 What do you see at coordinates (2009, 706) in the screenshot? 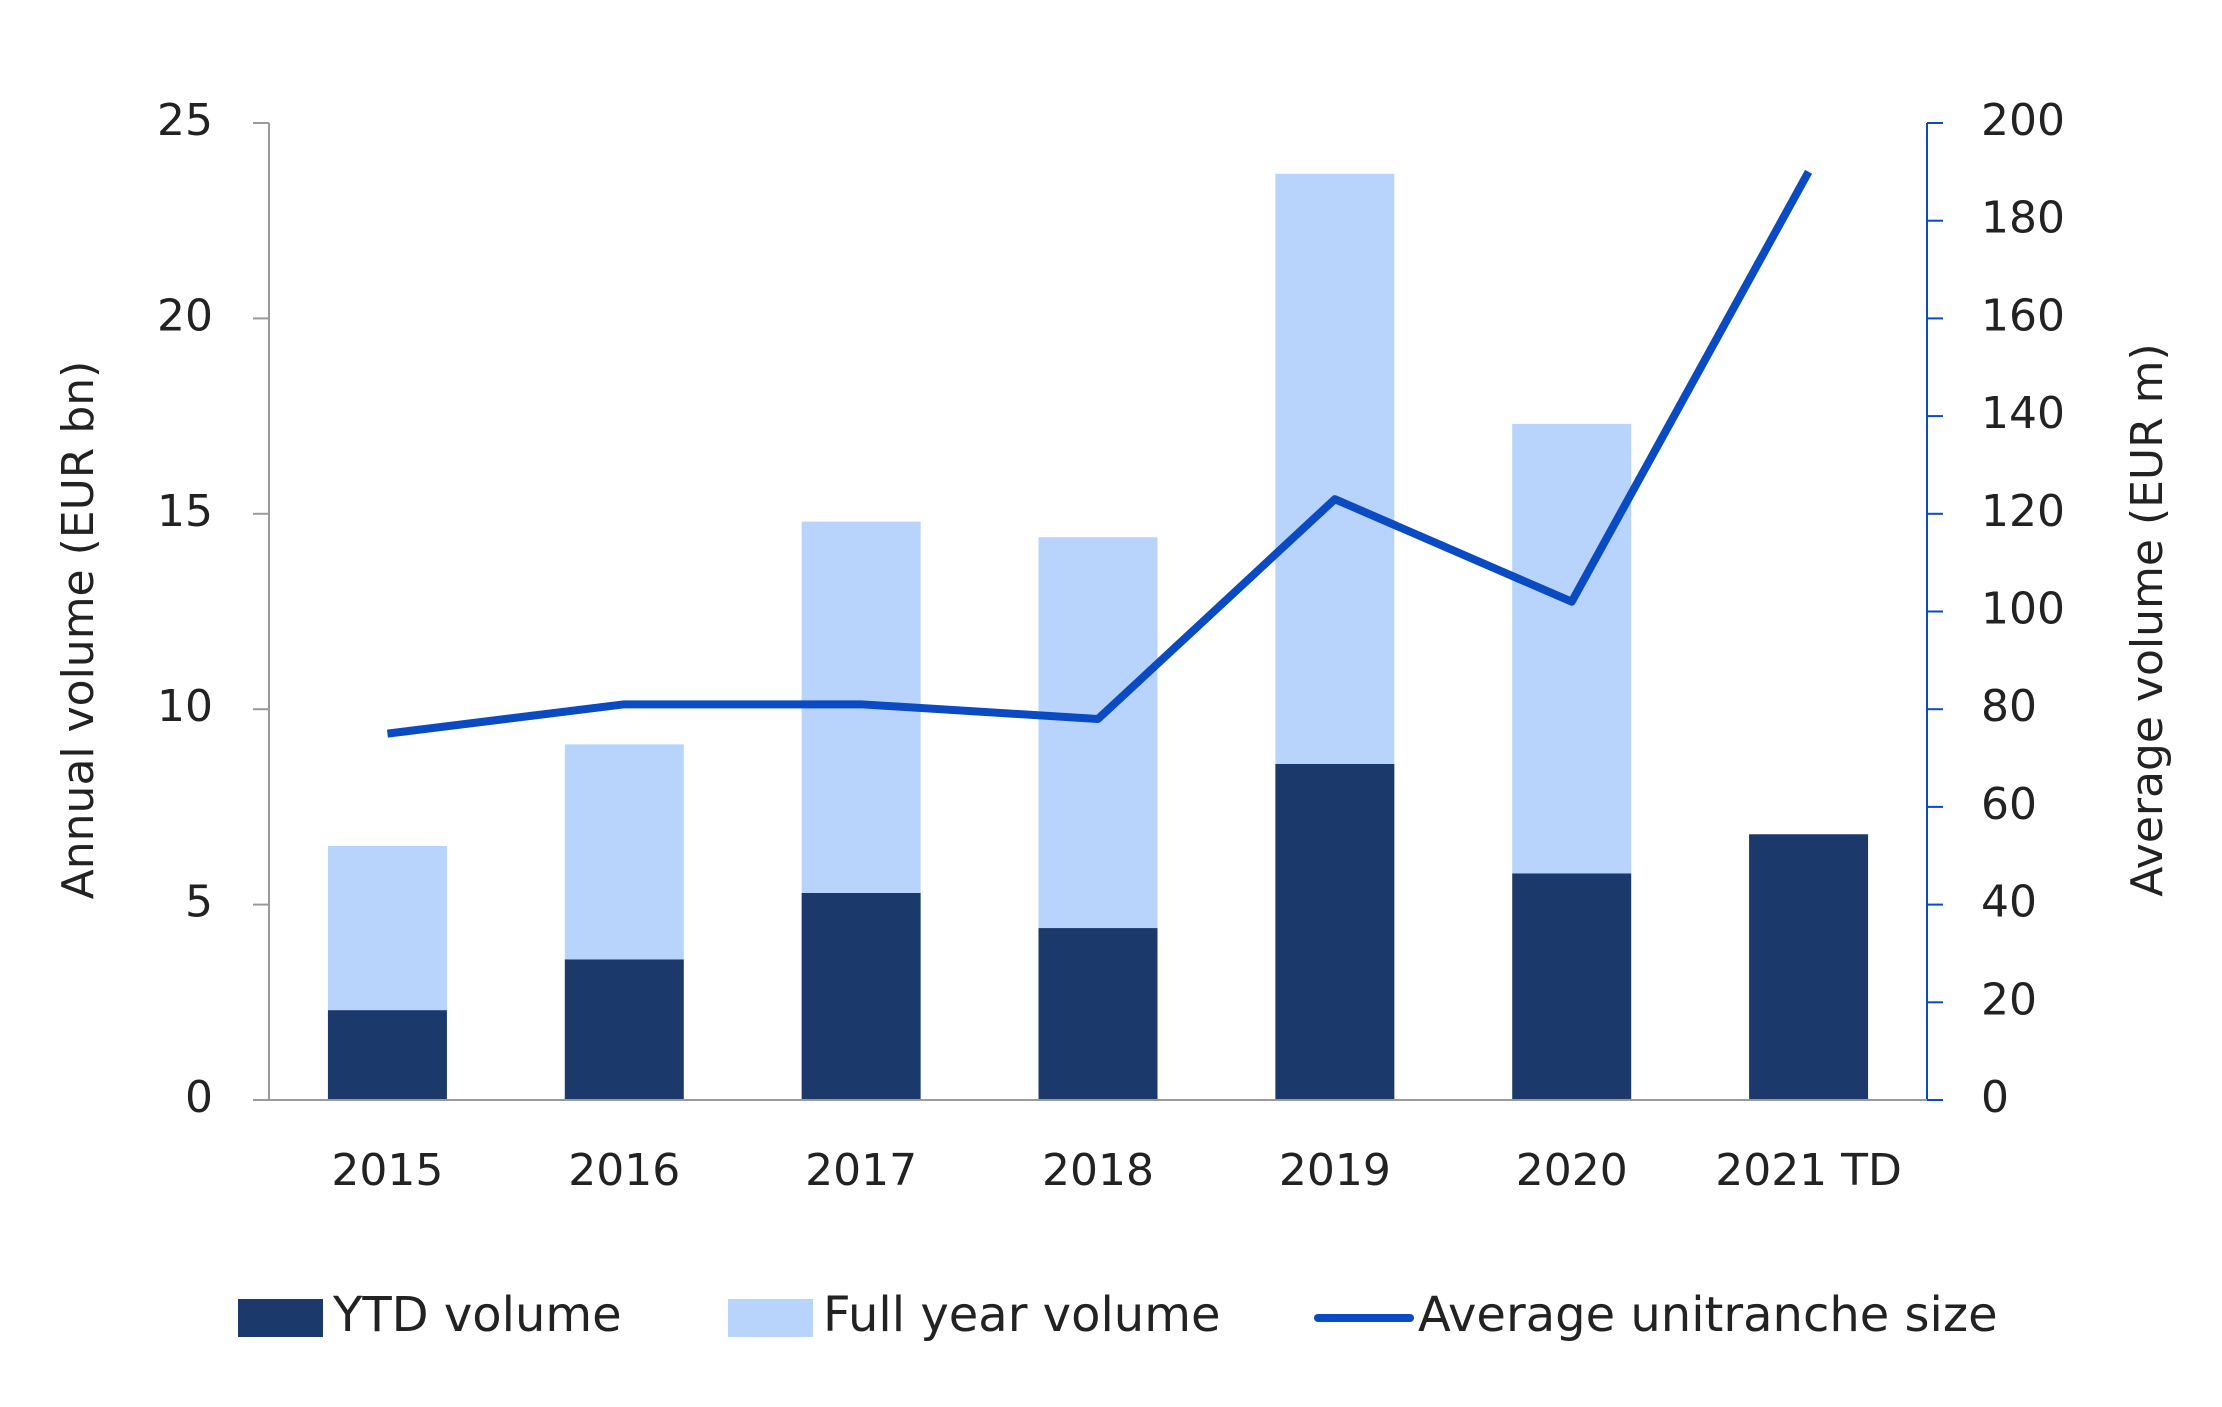
I see `y2-tick-label: 80` at bounding box center [2009, 706].